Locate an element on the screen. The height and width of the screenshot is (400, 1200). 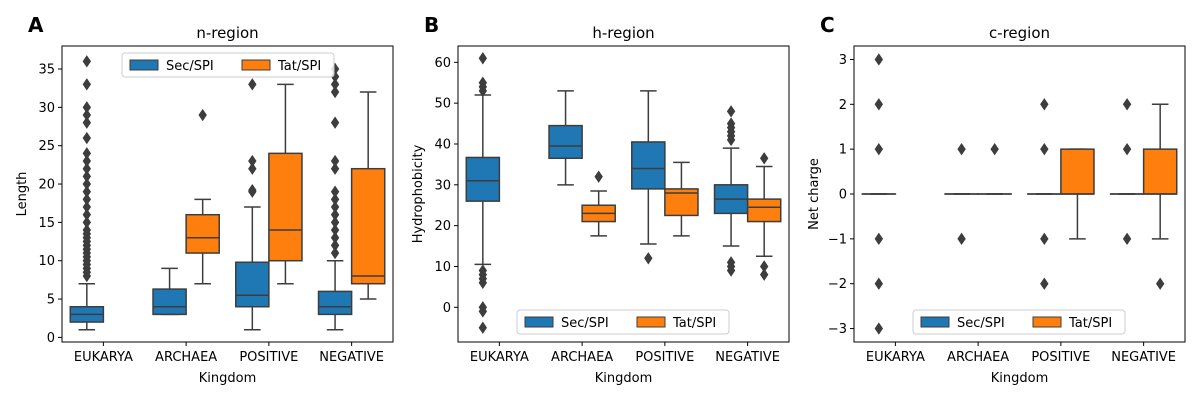
panel-title: n-region is located at coordinates (227, 33).